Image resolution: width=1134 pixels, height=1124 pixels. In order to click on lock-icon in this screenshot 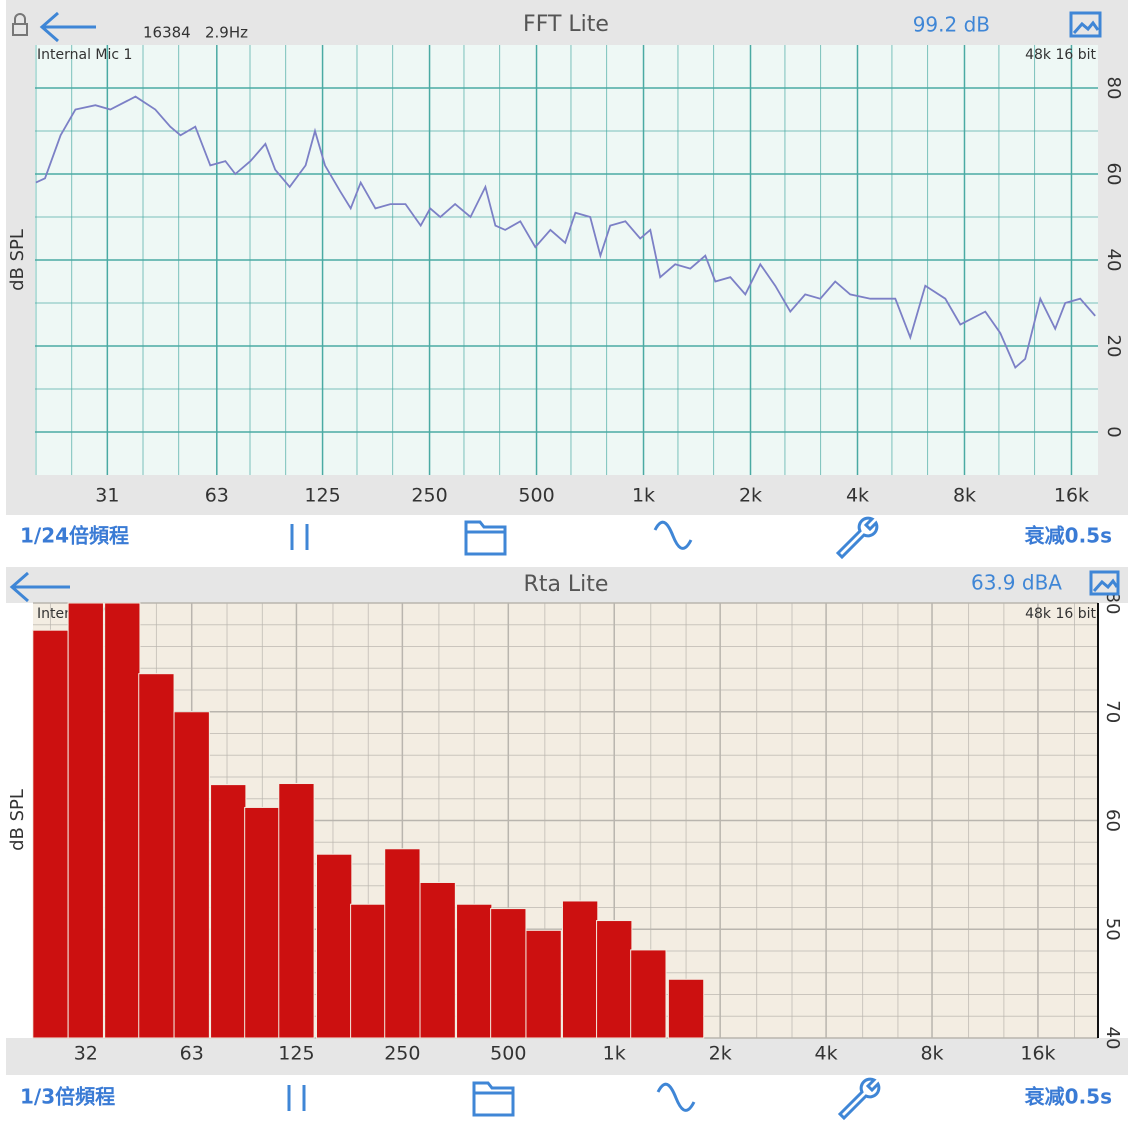, I will do `click(20, 24)`.